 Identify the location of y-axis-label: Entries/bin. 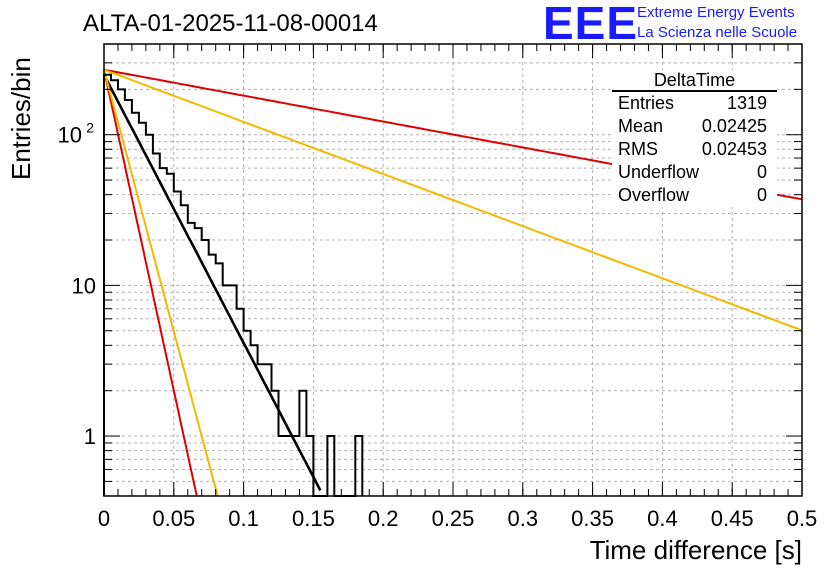
(21, 118).